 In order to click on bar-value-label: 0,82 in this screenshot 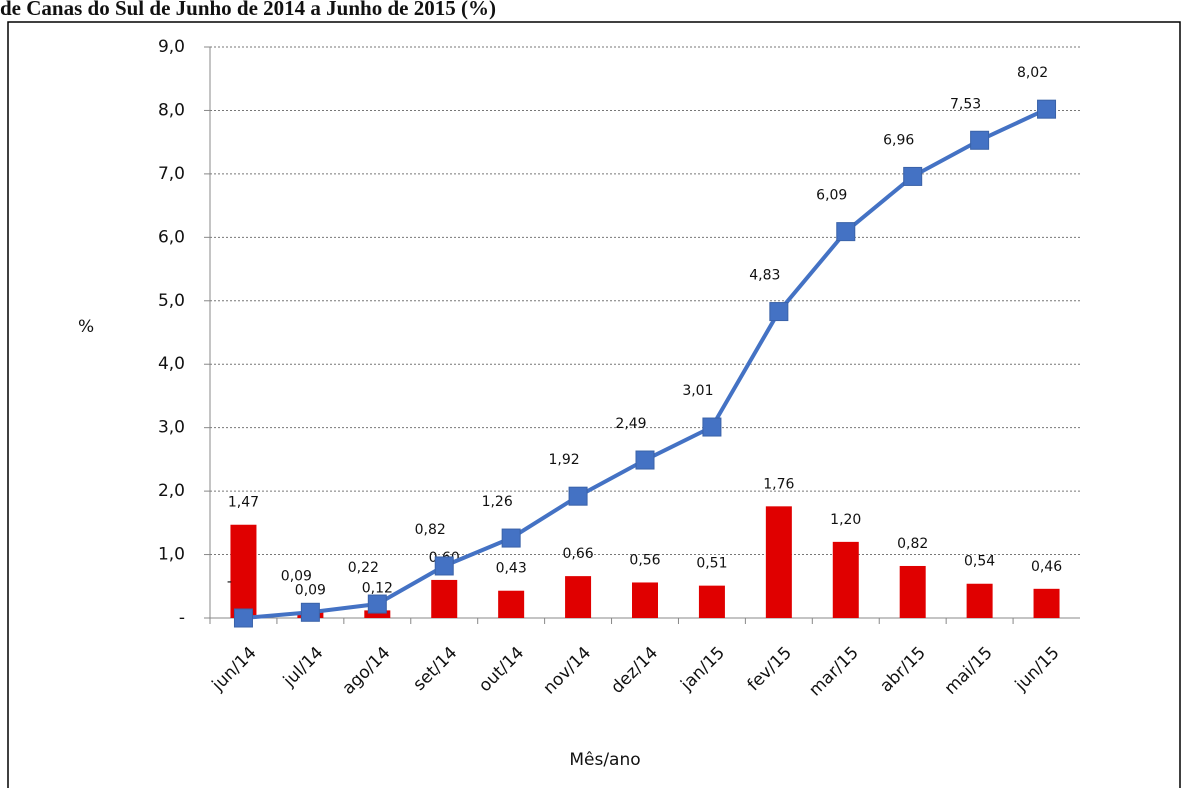, I will do `click(912, 544)`.